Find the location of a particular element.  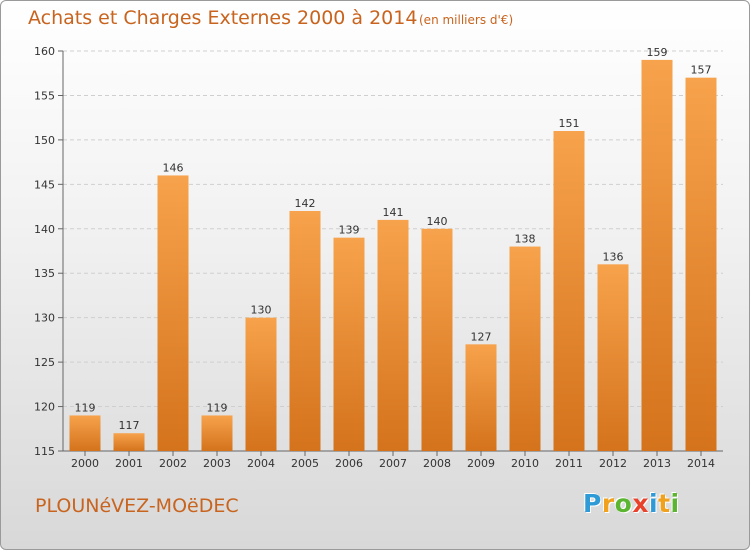

data-label: 127 is located at coordinates (481, 336).